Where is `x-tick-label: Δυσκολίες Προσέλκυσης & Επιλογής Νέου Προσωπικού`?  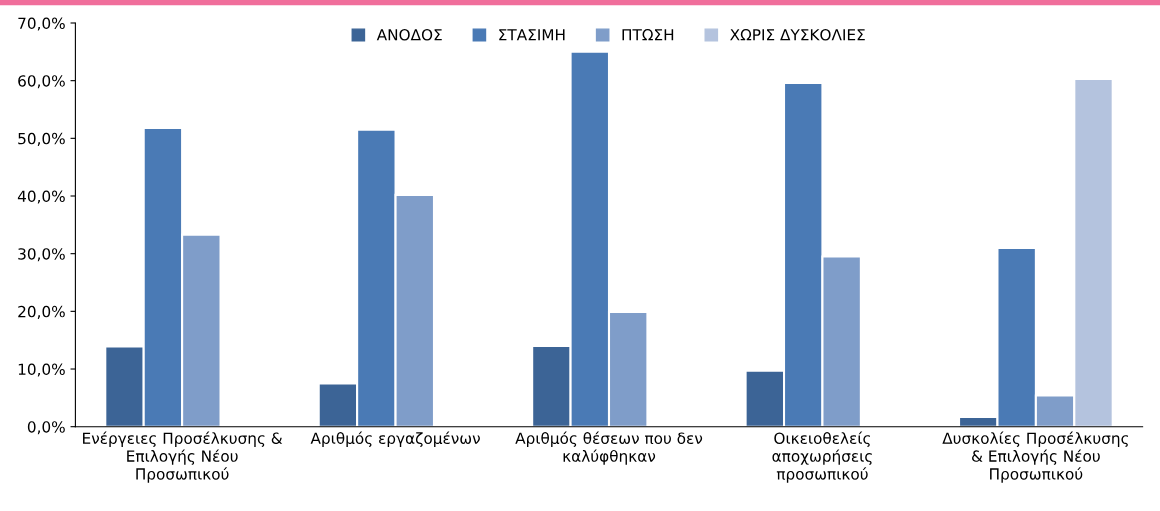 x-tick-label: Δυσκολίες Προσέλκυσης & Επιλογής Νέου Προσωπικού is located at coordinates (1035, 457).